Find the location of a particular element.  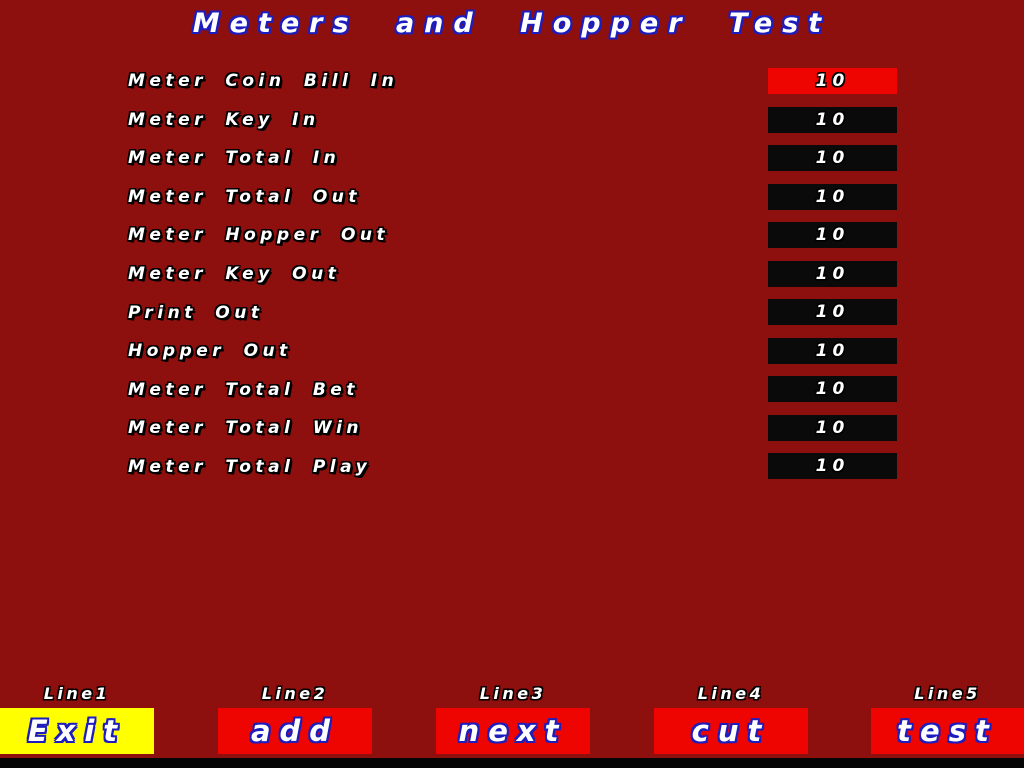

meter-label: Meter Coin Bill In is located at coordinates (263, 81).